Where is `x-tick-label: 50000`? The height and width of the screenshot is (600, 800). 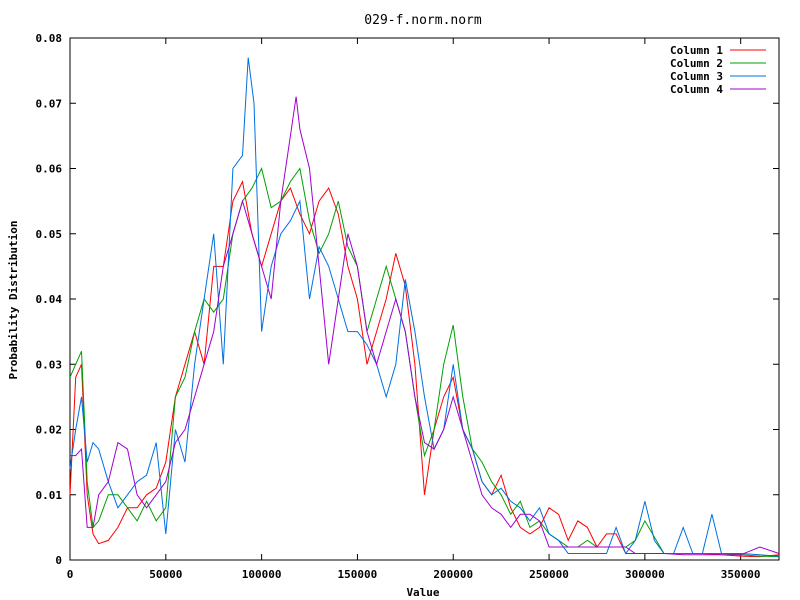 x-tick-label: 50000 is located at coordinates (165, 574).